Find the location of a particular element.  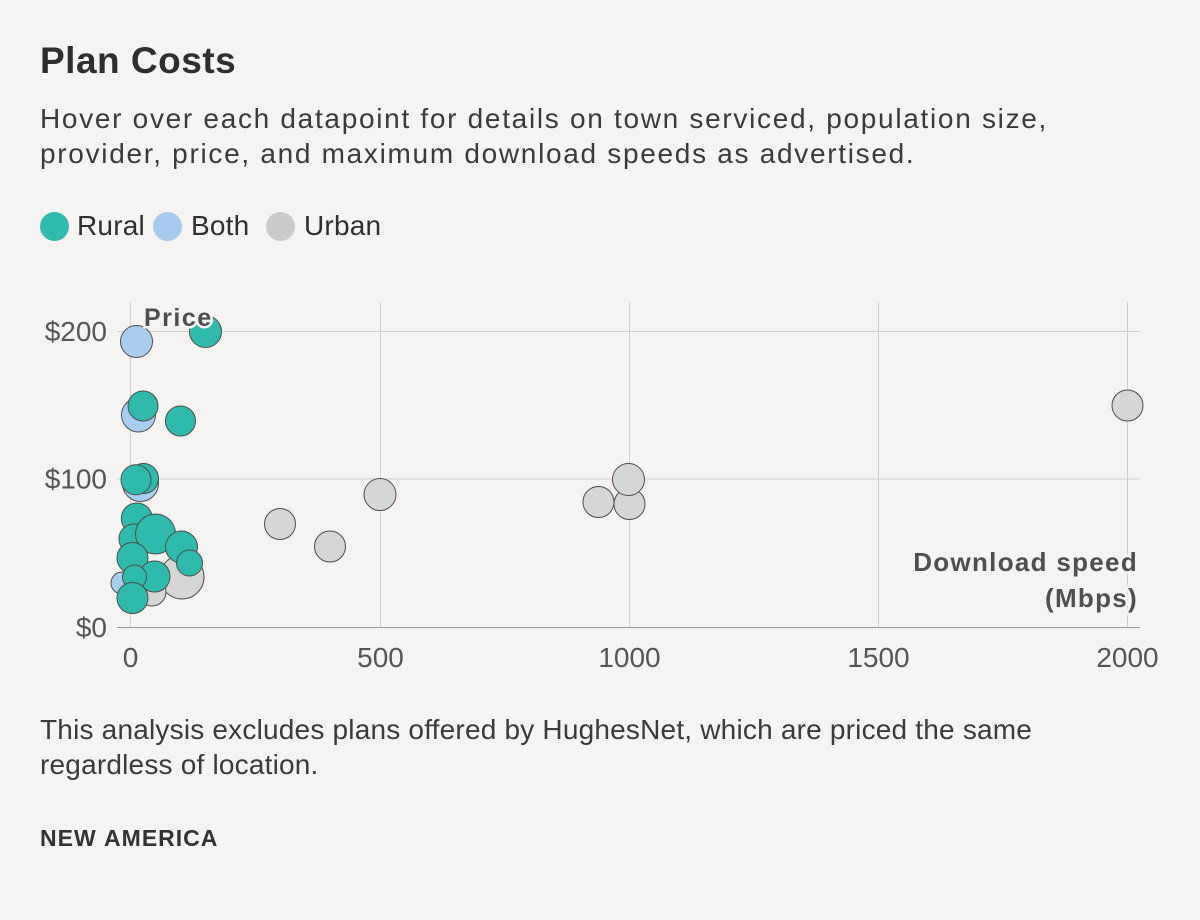

svg-text: 500 is located at coordinates (380, 657).